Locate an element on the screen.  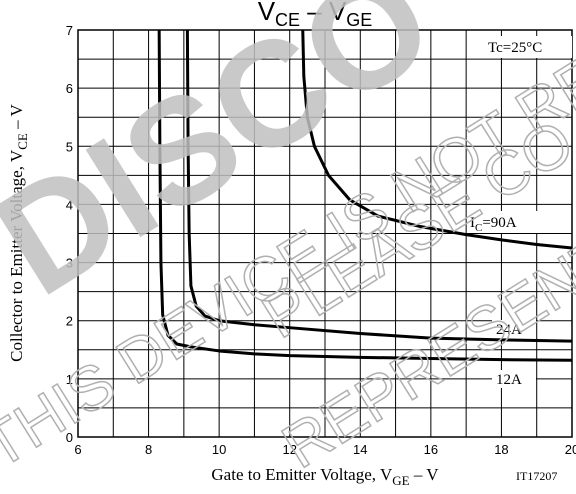
x-tick-label: 16 is located at coordinates (431, 449).